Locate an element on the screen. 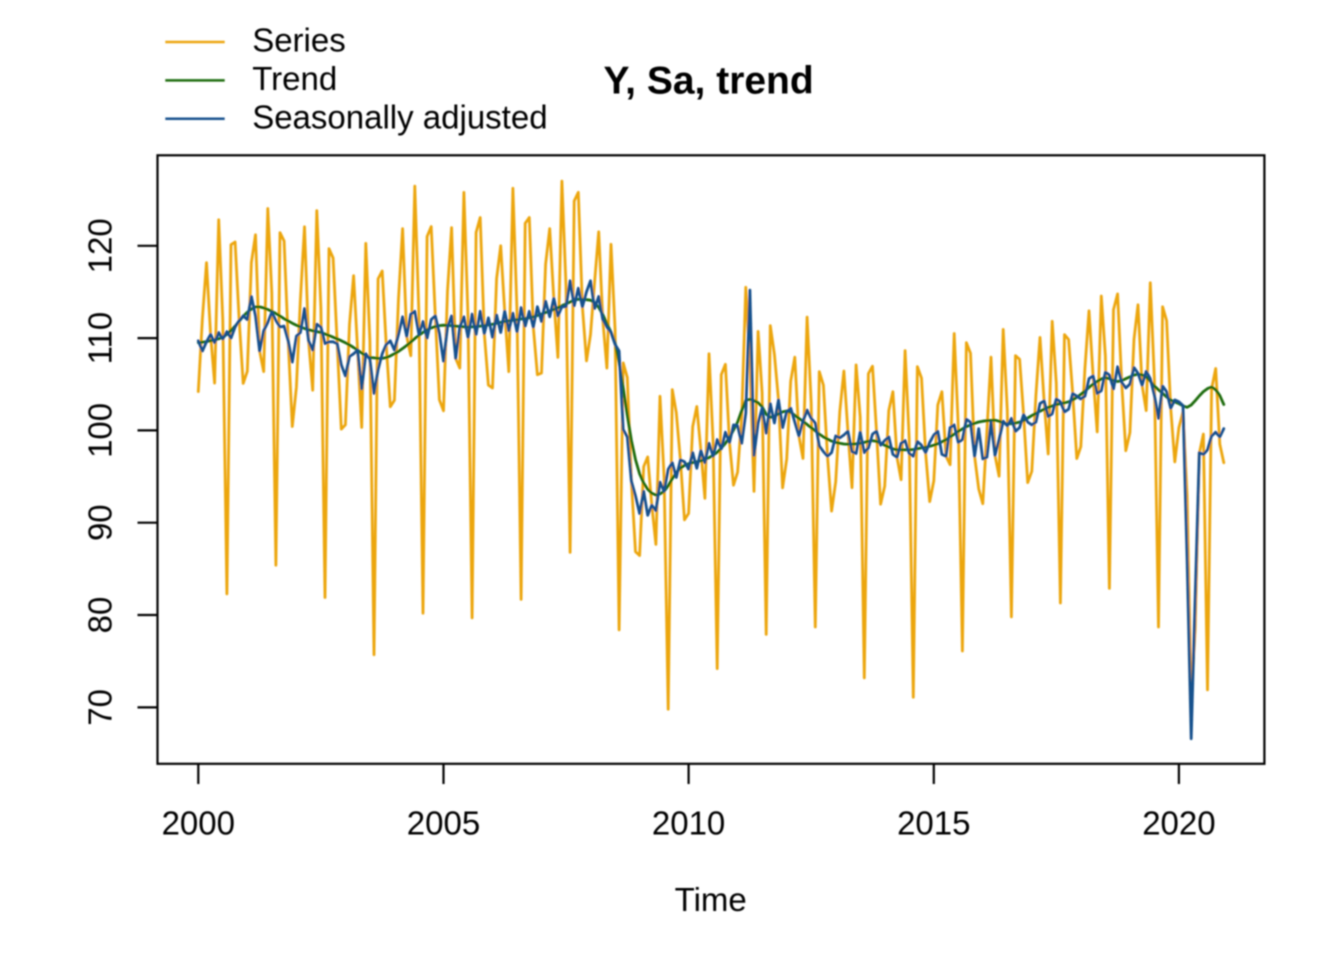  svg-text: 110 is located at coordinates (100, 338).